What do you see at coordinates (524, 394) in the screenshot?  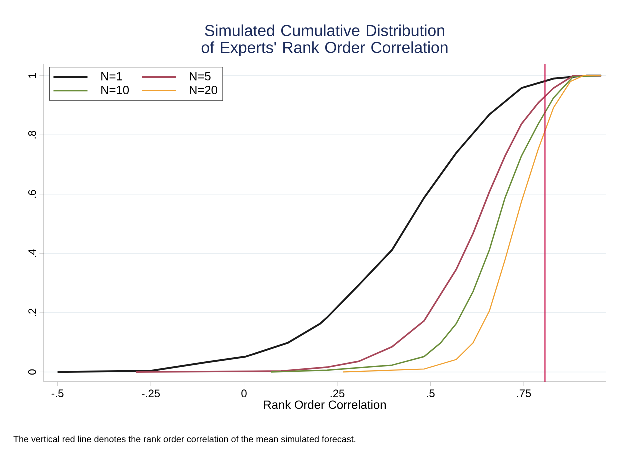 I see `x-tick-label: .75` at bounding box center [524, 394].